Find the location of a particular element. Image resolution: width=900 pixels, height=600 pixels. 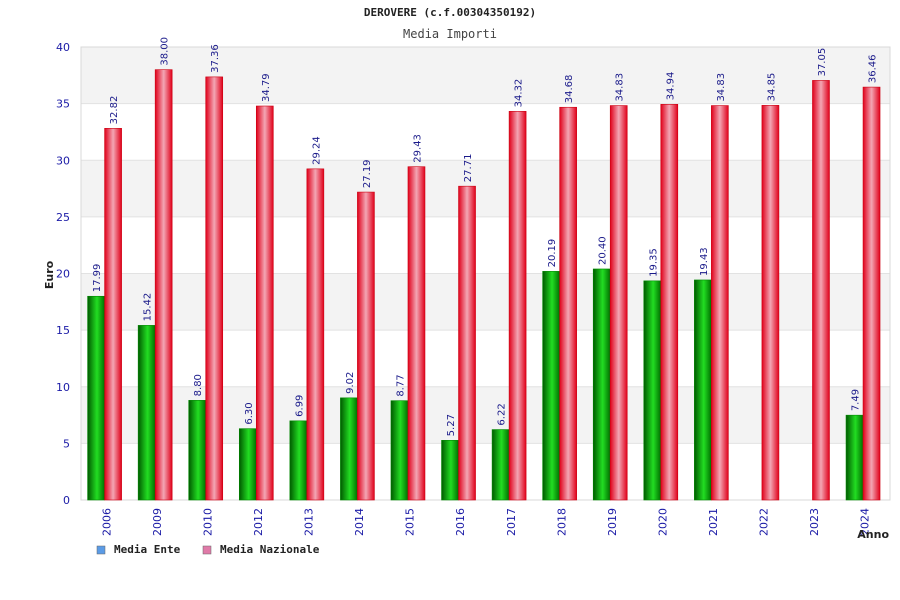

data-label: 27.71 is located at coordinates (468, 168).